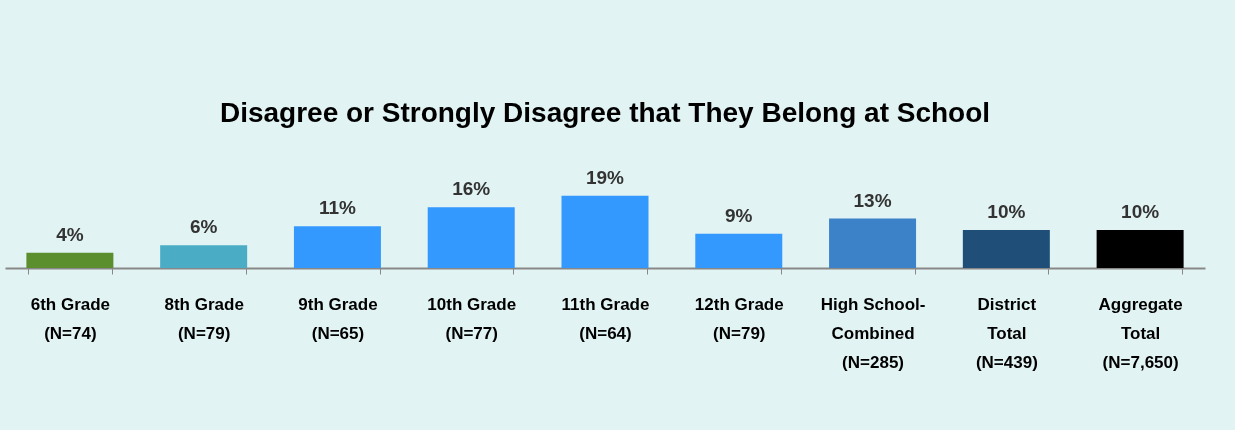 Image resolution: width=1247 pixels, height=448 pixels. Describe the element at coordinates (70, 318) in the screenshot. I see `x-tick-label: 6th Grade (N=74)` at that location.